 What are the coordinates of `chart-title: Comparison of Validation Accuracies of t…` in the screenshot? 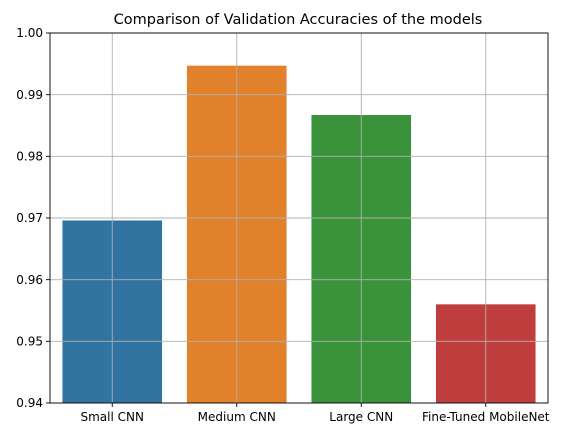 It's located at (298, 20).